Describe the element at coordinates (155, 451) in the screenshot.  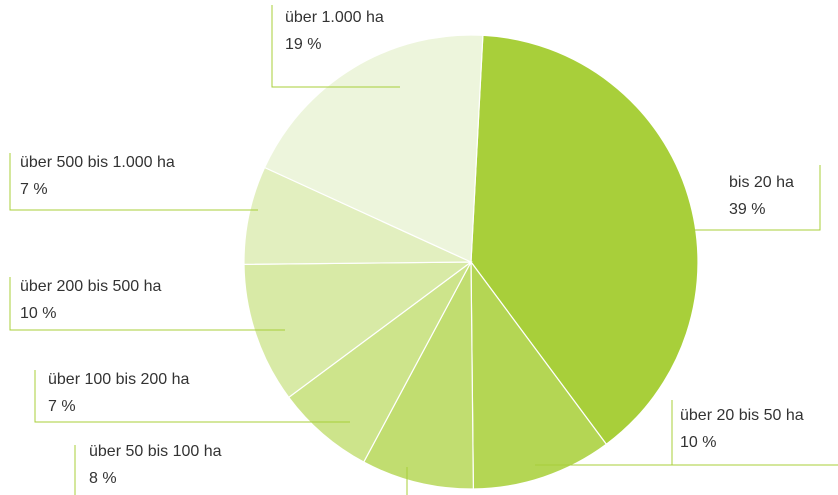
I see `slice-label: über 50 bis 100 ha` at that location.